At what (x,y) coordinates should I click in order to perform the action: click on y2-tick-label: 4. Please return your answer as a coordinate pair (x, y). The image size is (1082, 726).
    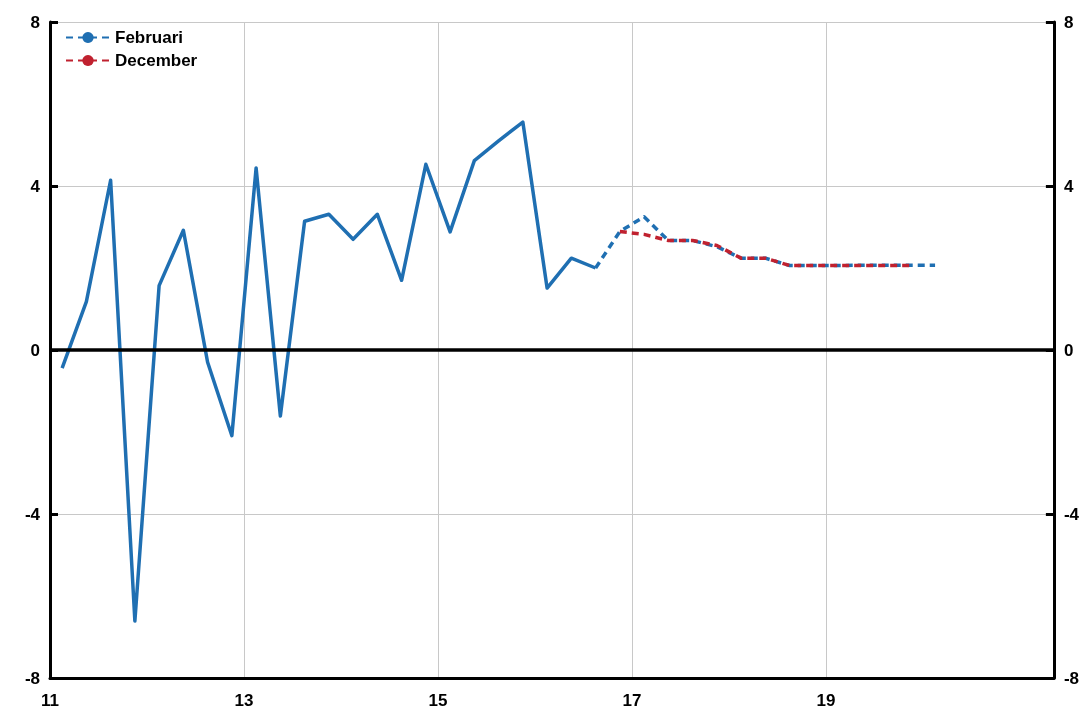
    Looking at the image, I should click on (1068, 186).